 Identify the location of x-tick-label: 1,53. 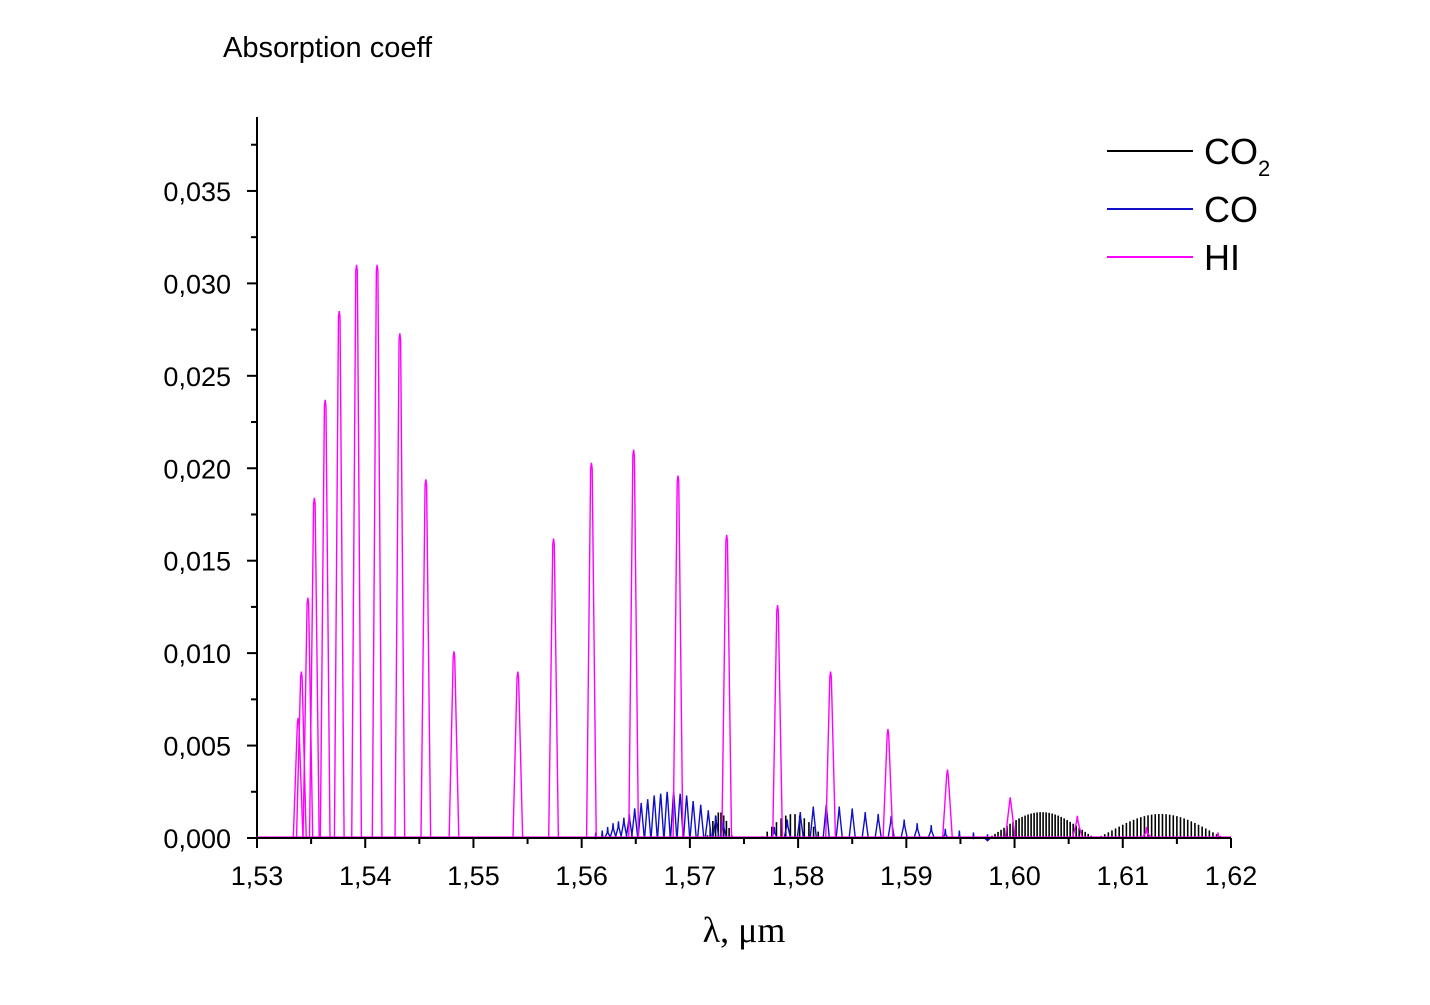
(257, 876).